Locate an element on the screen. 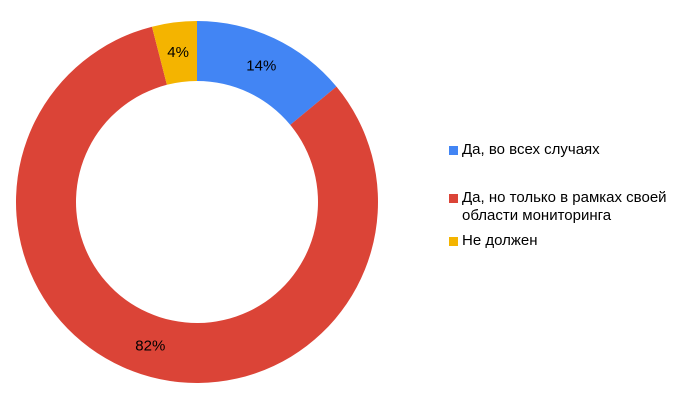  slice-label-0: 14% is located at coordinates (261, 65).